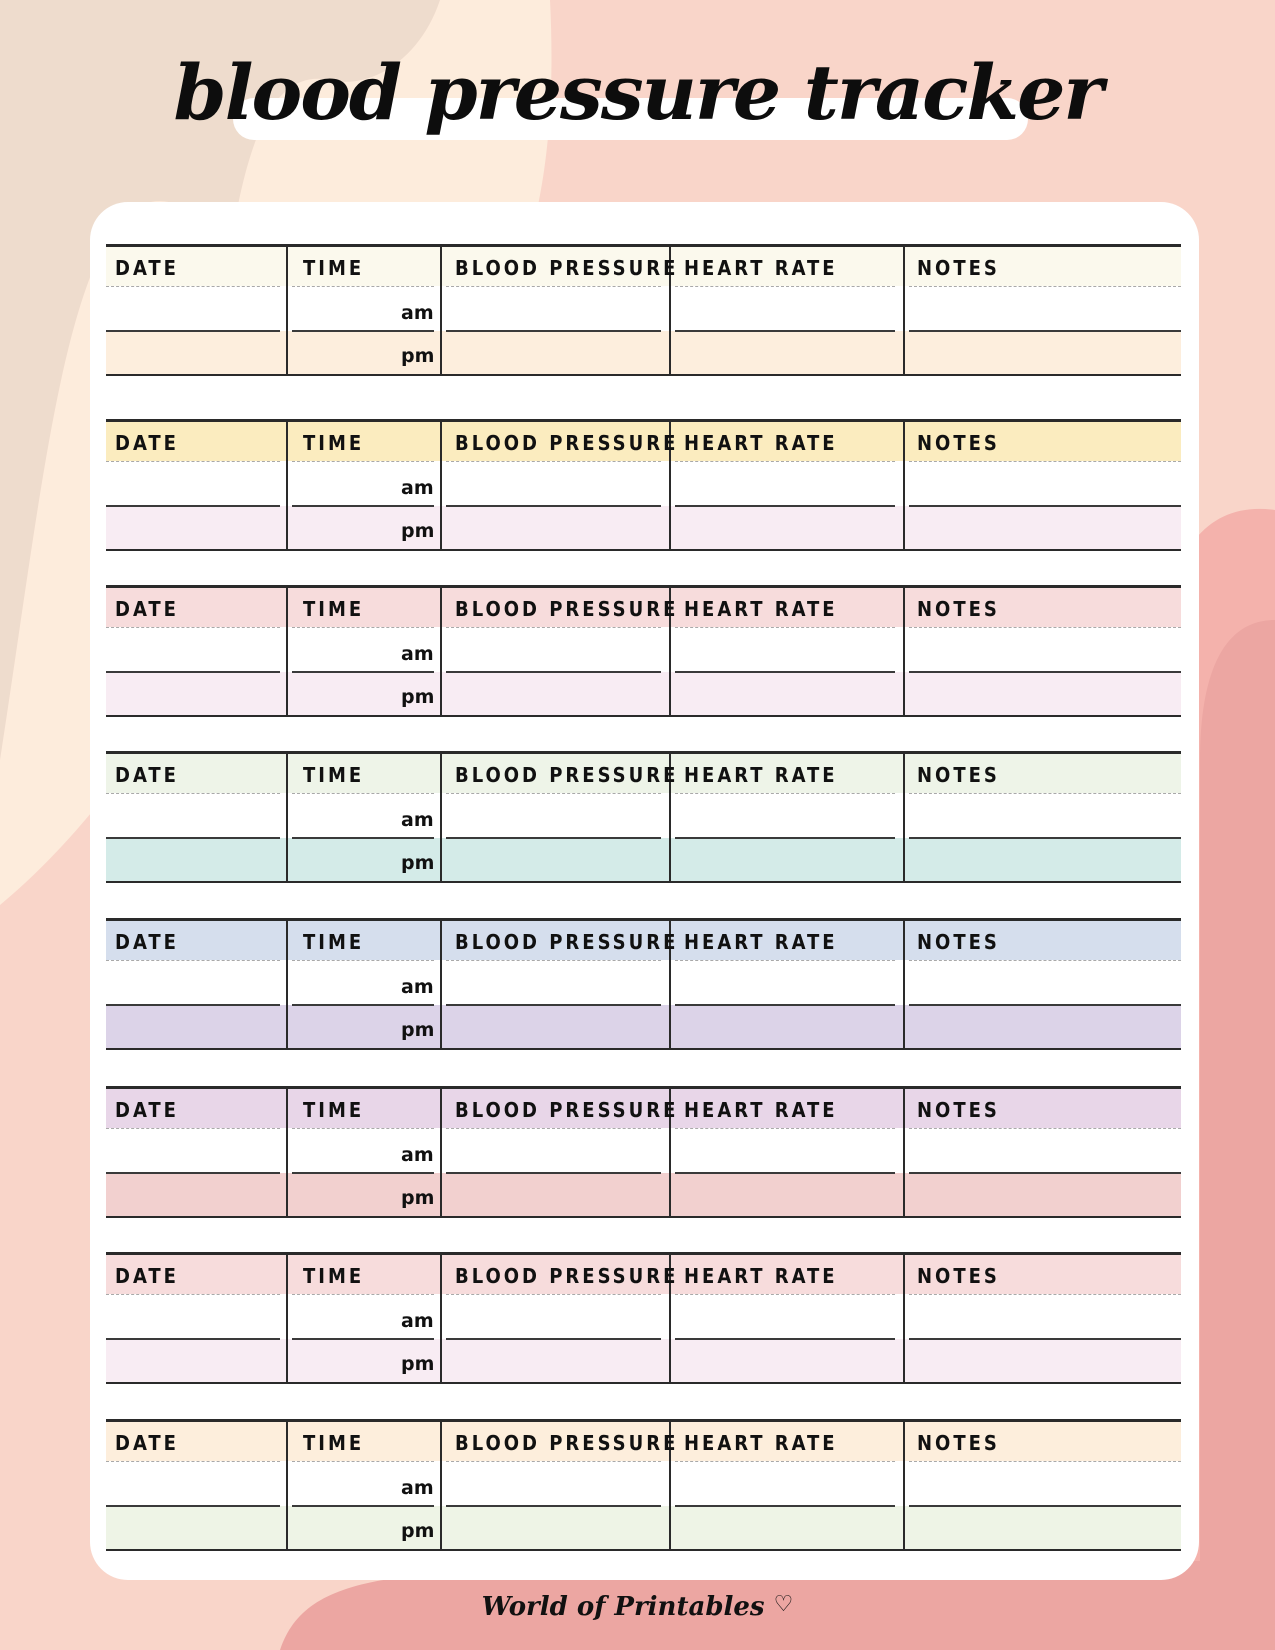 Image resolution: width=1275 pixels, height=1650 pixels. I want to click on column-header: NOTES, so click(958, 609).